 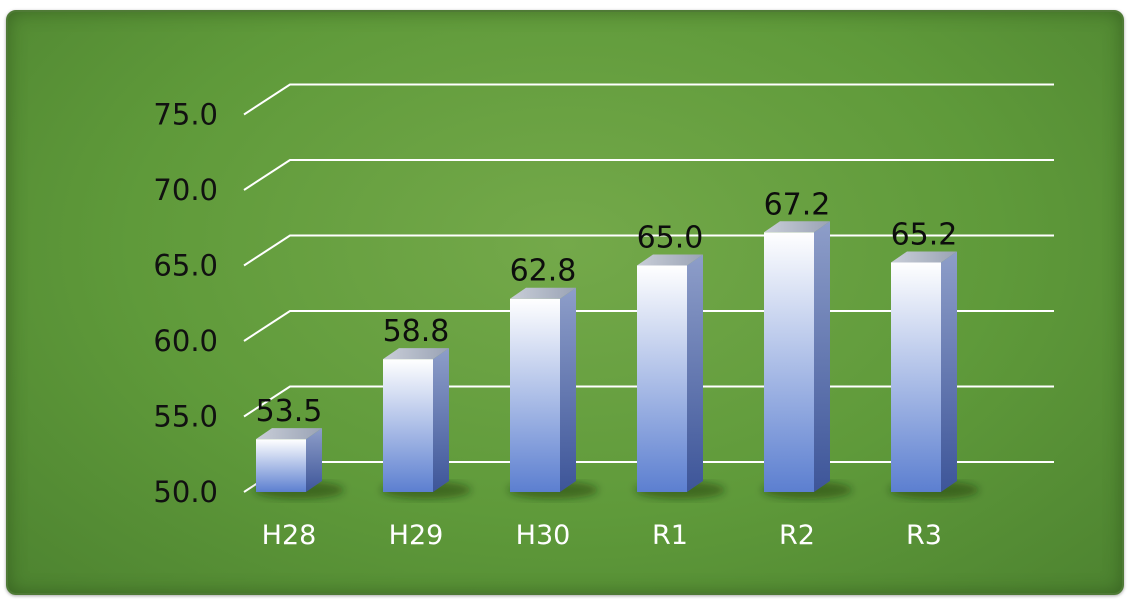 I want to click on x-tick-label: R2, so click(x=797, y=535).